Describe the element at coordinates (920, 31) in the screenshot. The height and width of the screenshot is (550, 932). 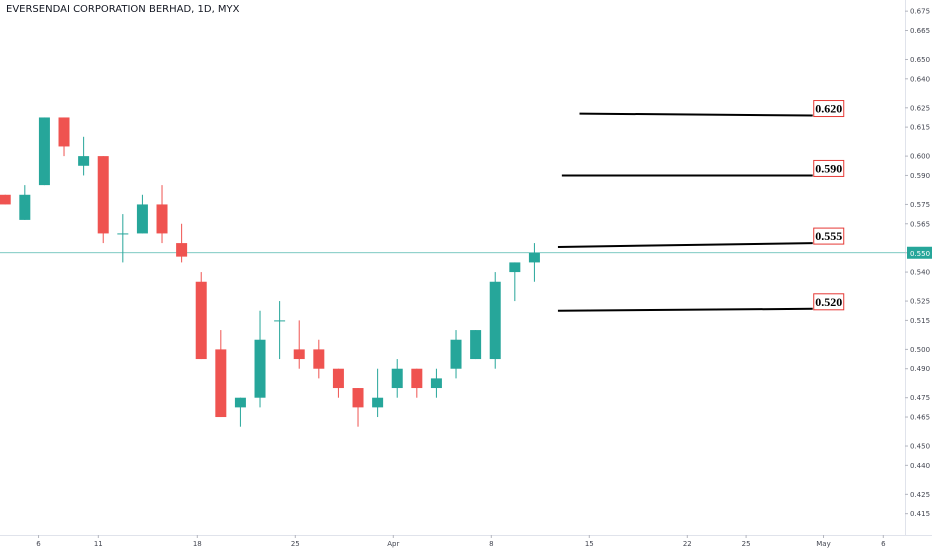
I see `y-tick-label: 0.665` at that location.